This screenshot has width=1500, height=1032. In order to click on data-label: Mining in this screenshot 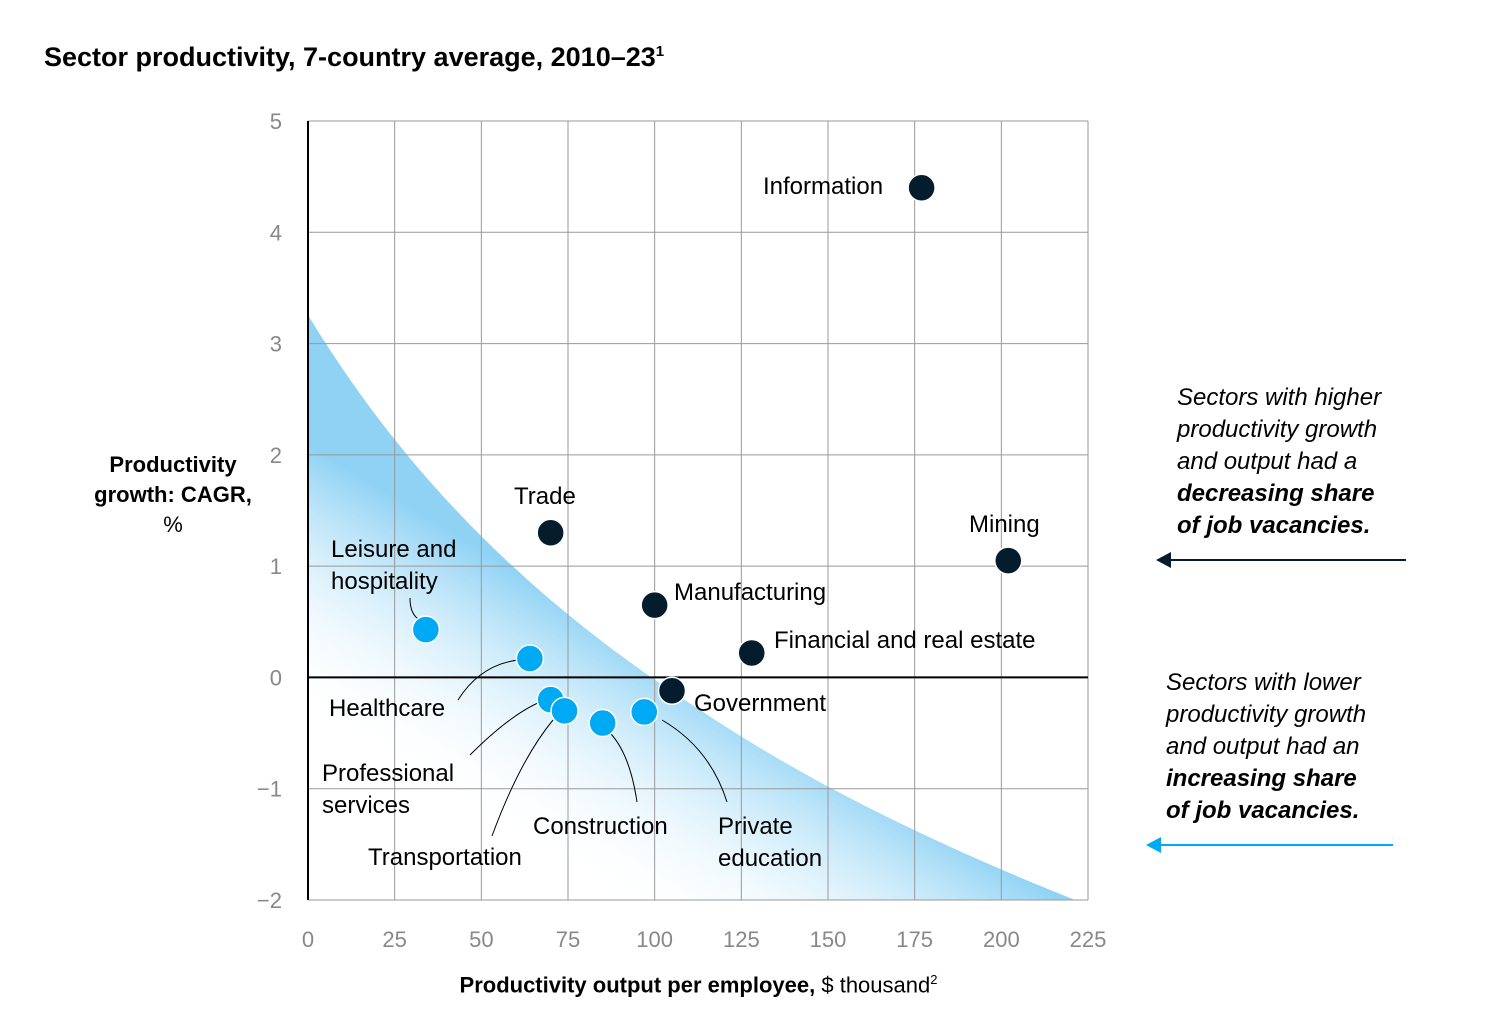, I will do `click(1004, 524)`.